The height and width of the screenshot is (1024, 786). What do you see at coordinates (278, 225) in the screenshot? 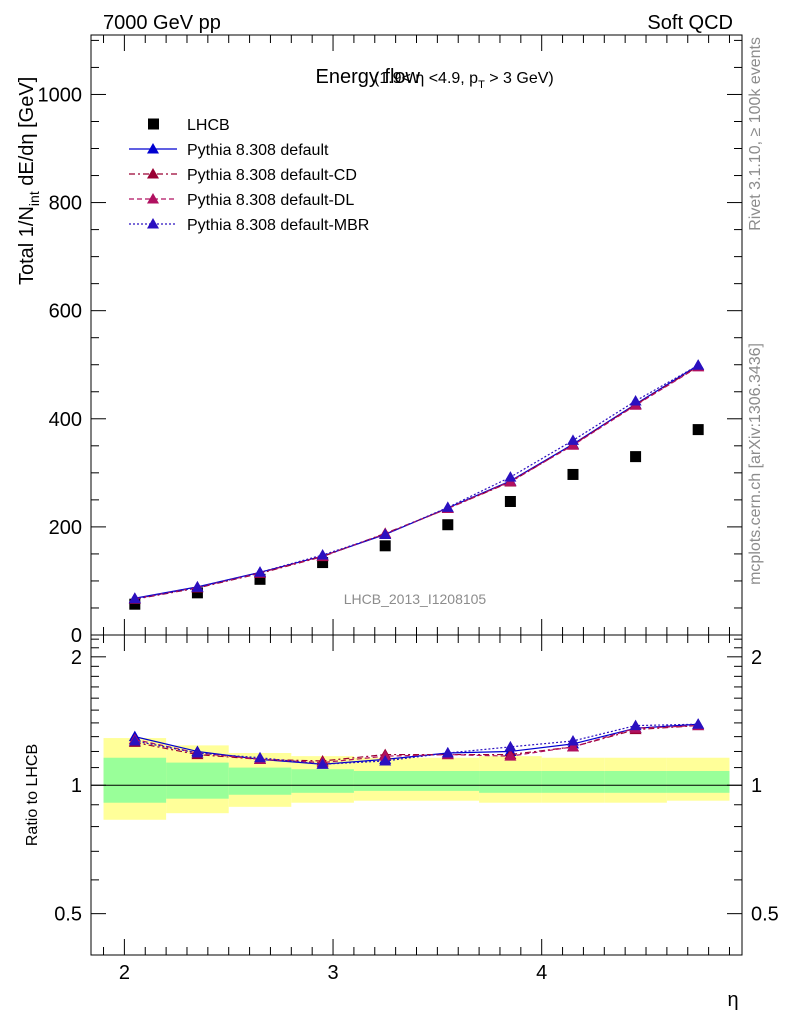
I see `legend-label: Pythia 8.308 default-MBR` at bounding box center [278, 225].